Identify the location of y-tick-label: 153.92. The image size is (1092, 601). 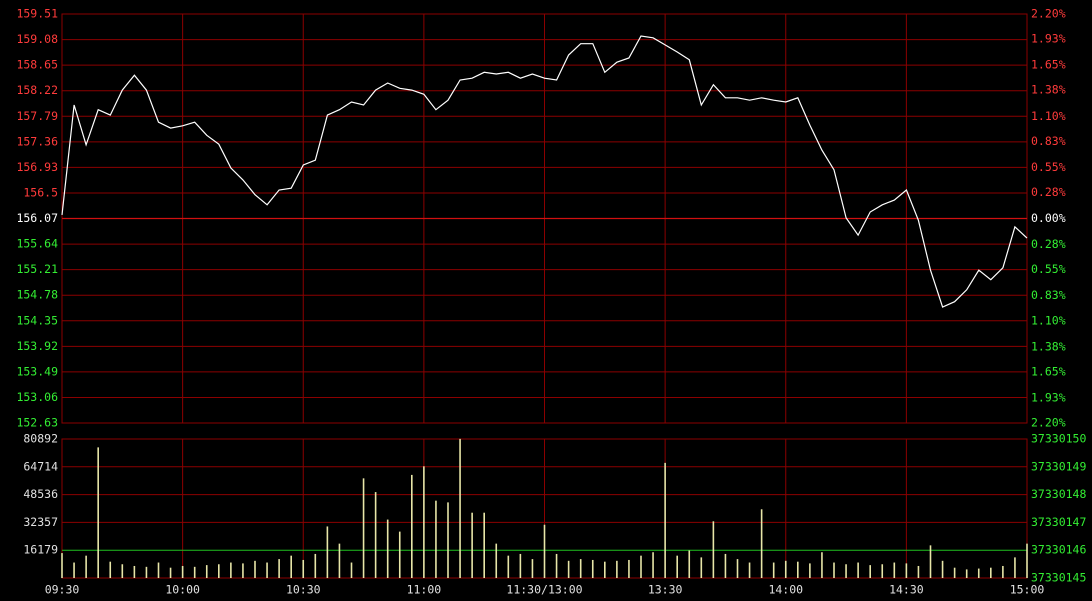
(37, 346).